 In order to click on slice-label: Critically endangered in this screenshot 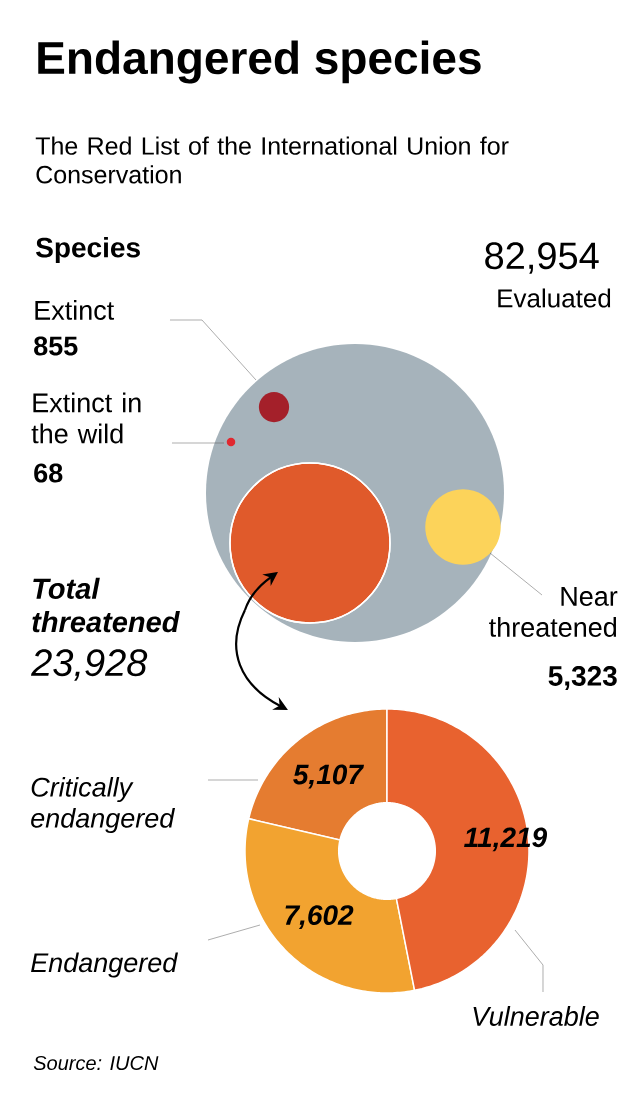, I will do `click(103, 805)`.